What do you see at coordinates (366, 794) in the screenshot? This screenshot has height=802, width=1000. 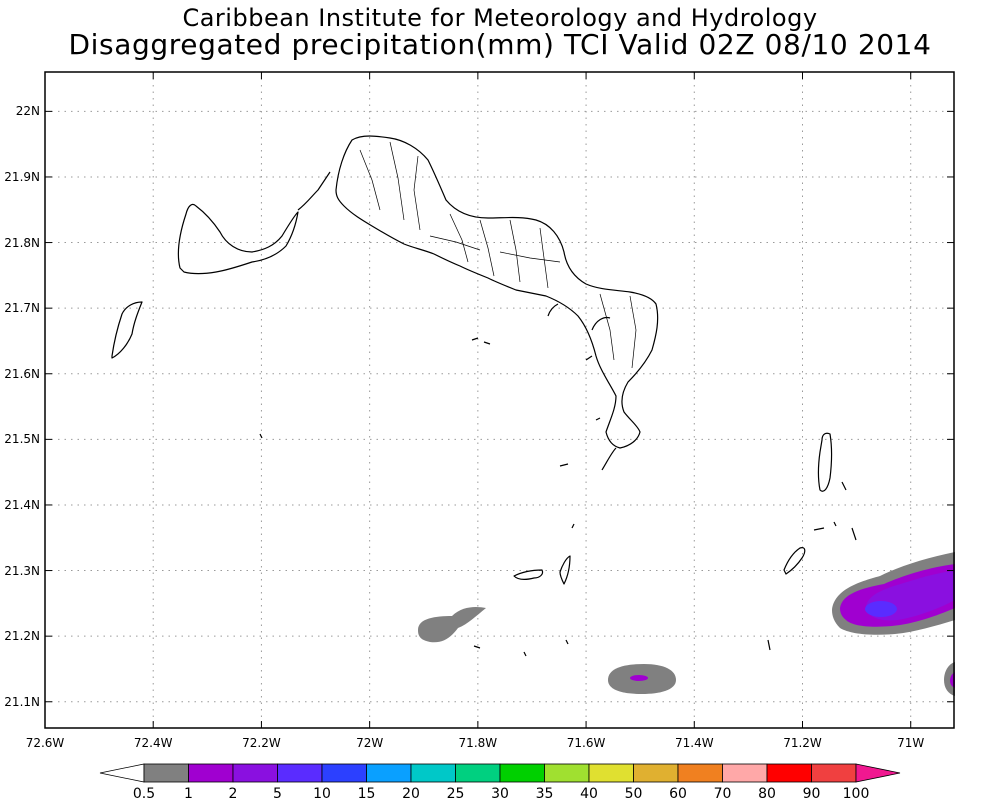 I see `colorbar-label: 15` at bounding box center [366, 794].